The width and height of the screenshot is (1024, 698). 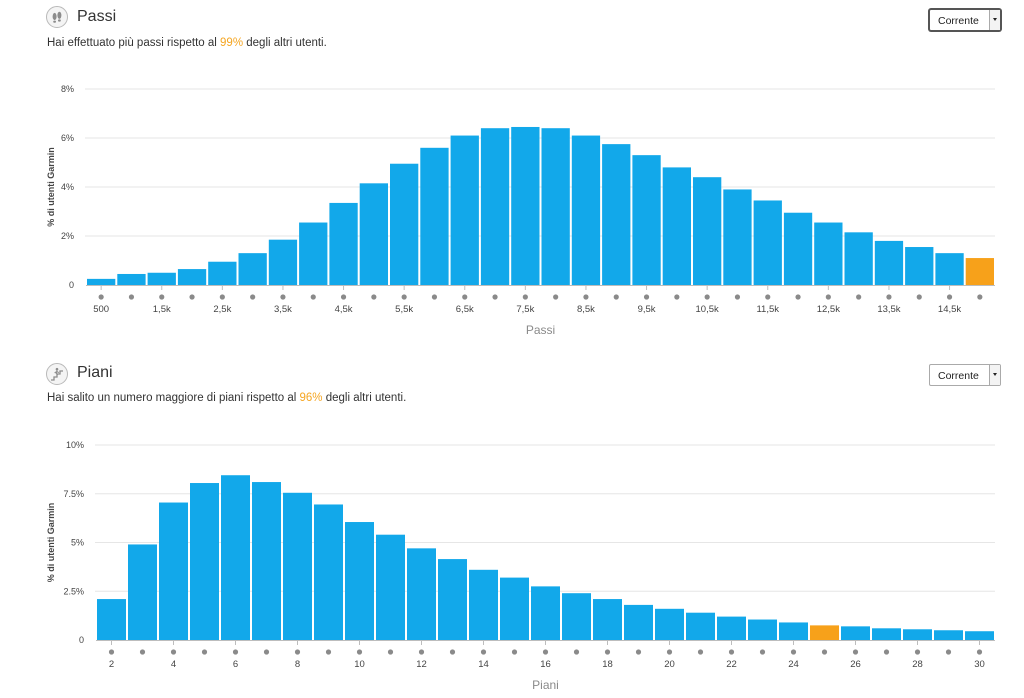 I want to click on x-tick-label: 12,5k, so click(x=828, y=309).